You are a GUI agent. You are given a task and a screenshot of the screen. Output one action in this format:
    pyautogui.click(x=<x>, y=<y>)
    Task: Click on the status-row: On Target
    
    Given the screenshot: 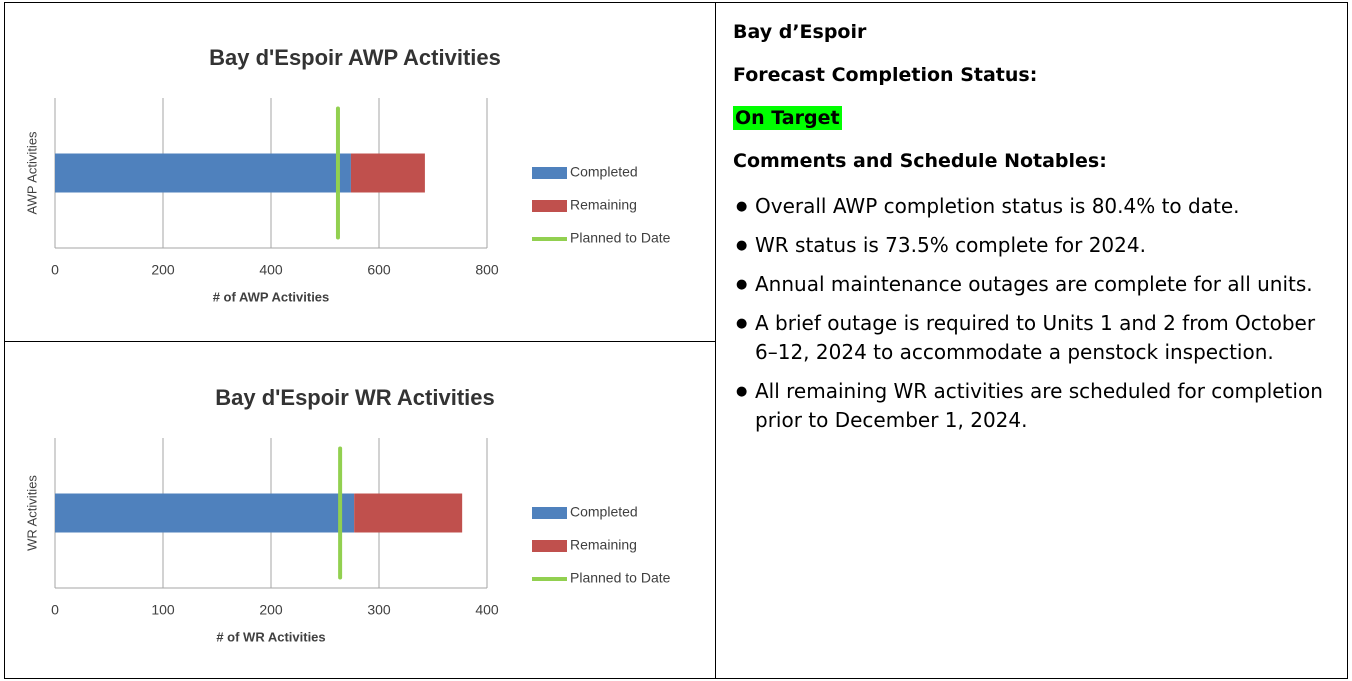 What is the action you would take?
    pyautogui.click(x=1033, y=118)
    